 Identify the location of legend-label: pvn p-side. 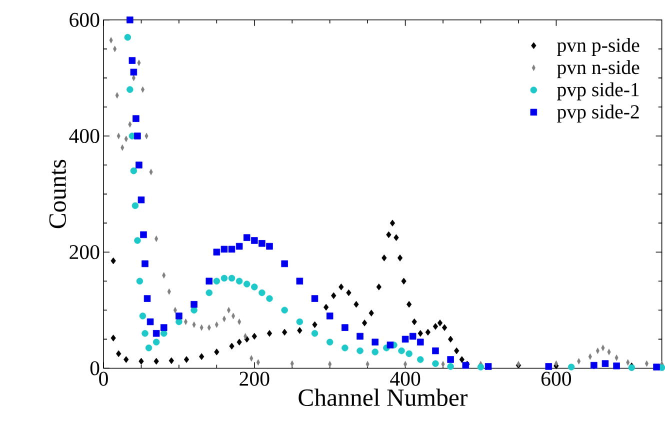
(598, 47).